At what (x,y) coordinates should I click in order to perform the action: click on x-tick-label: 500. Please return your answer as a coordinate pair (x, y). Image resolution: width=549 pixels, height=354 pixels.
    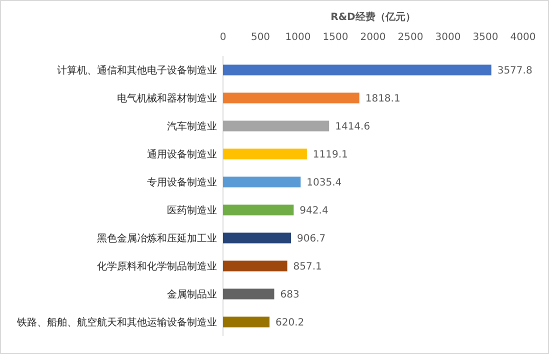
    Looking at the image, I should click on (260, 37).